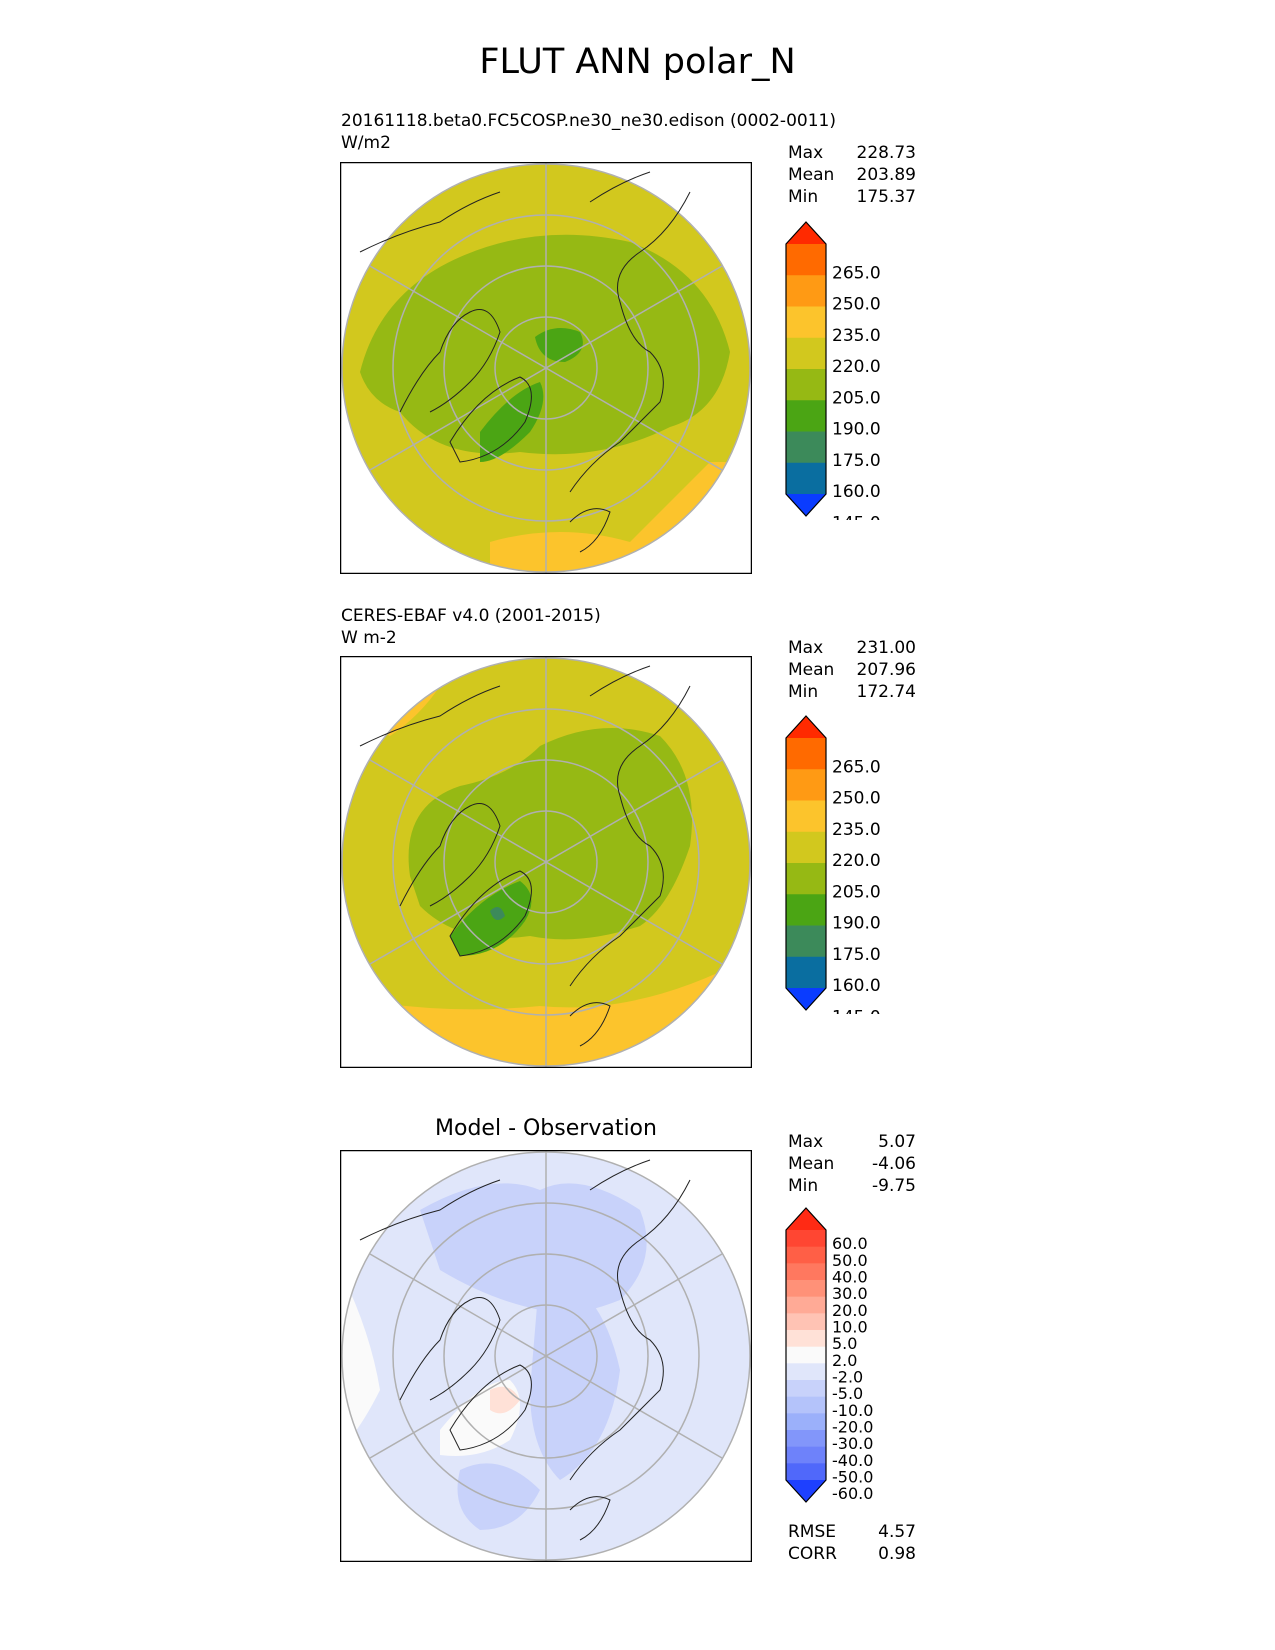 Image resolution: width=1275 pixels, height=1650 pixels. Describe the element at coordinates (852, 1142) in the screenshot. I see `panel3-stat-max: Max 5.07` at that location.